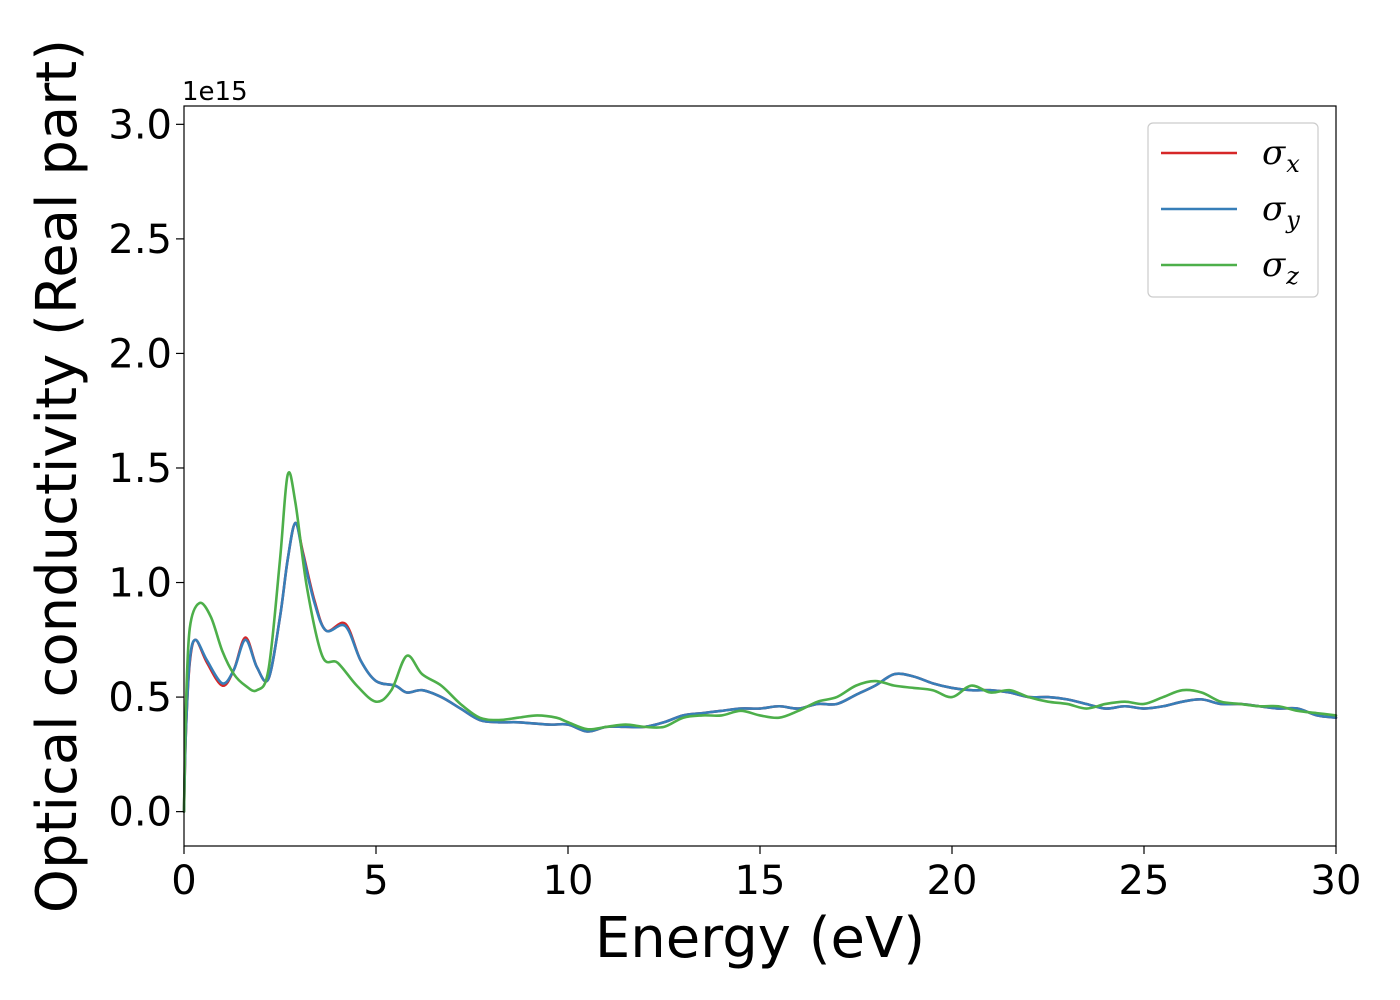 This screenshot has width=1400, height=1000. Describe the element at coordinates (140, 469) in the screenshot. I see `y-tick-label: 1.5` at that location.